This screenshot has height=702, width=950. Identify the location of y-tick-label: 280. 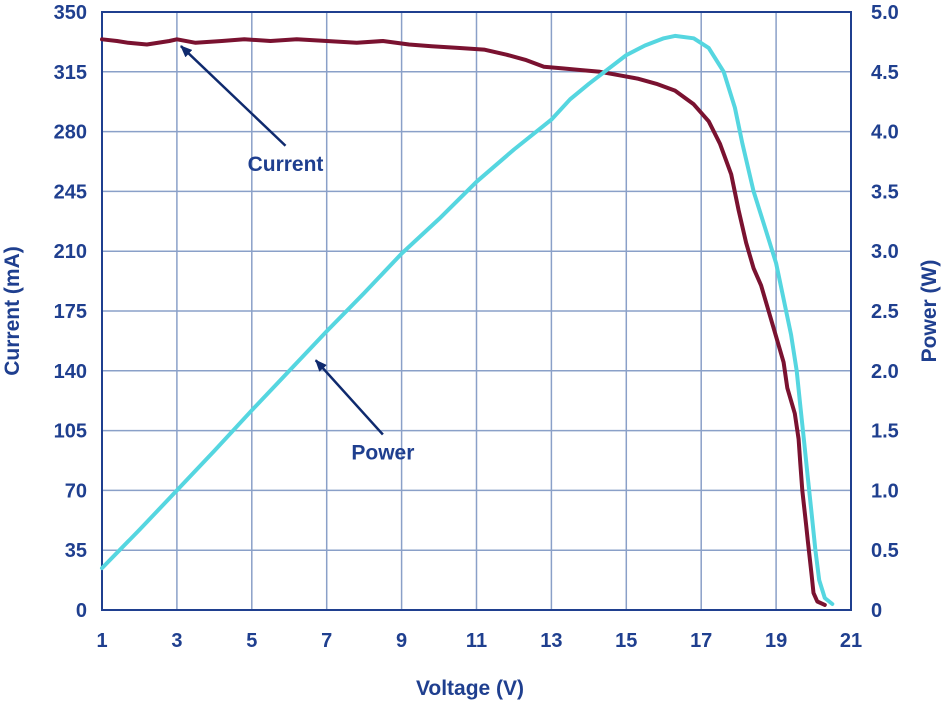
(70, 133).